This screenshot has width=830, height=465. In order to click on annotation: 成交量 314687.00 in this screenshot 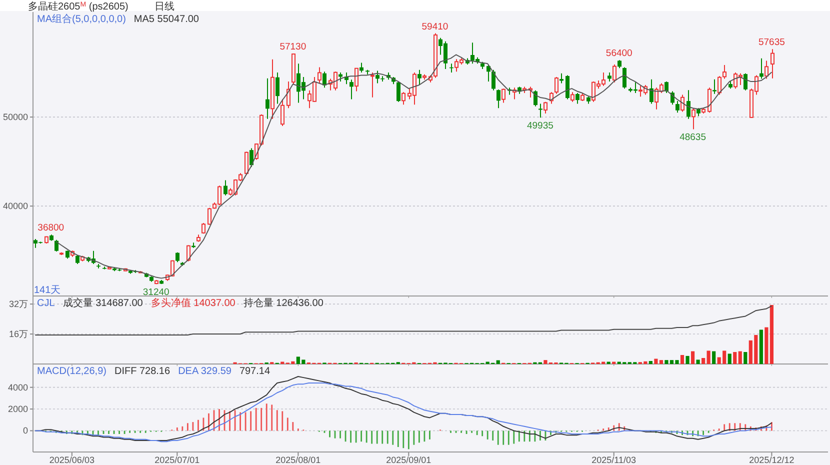, I will do `click(103, 303)`.